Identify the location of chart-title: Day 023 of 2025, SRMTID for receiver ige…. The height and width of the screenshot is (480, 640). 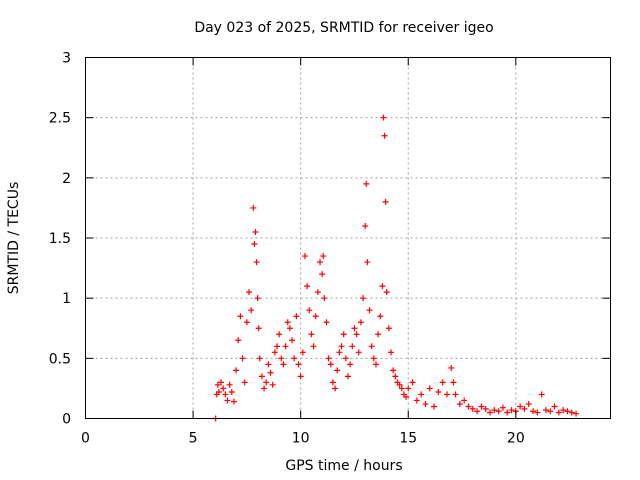
(343, 28).